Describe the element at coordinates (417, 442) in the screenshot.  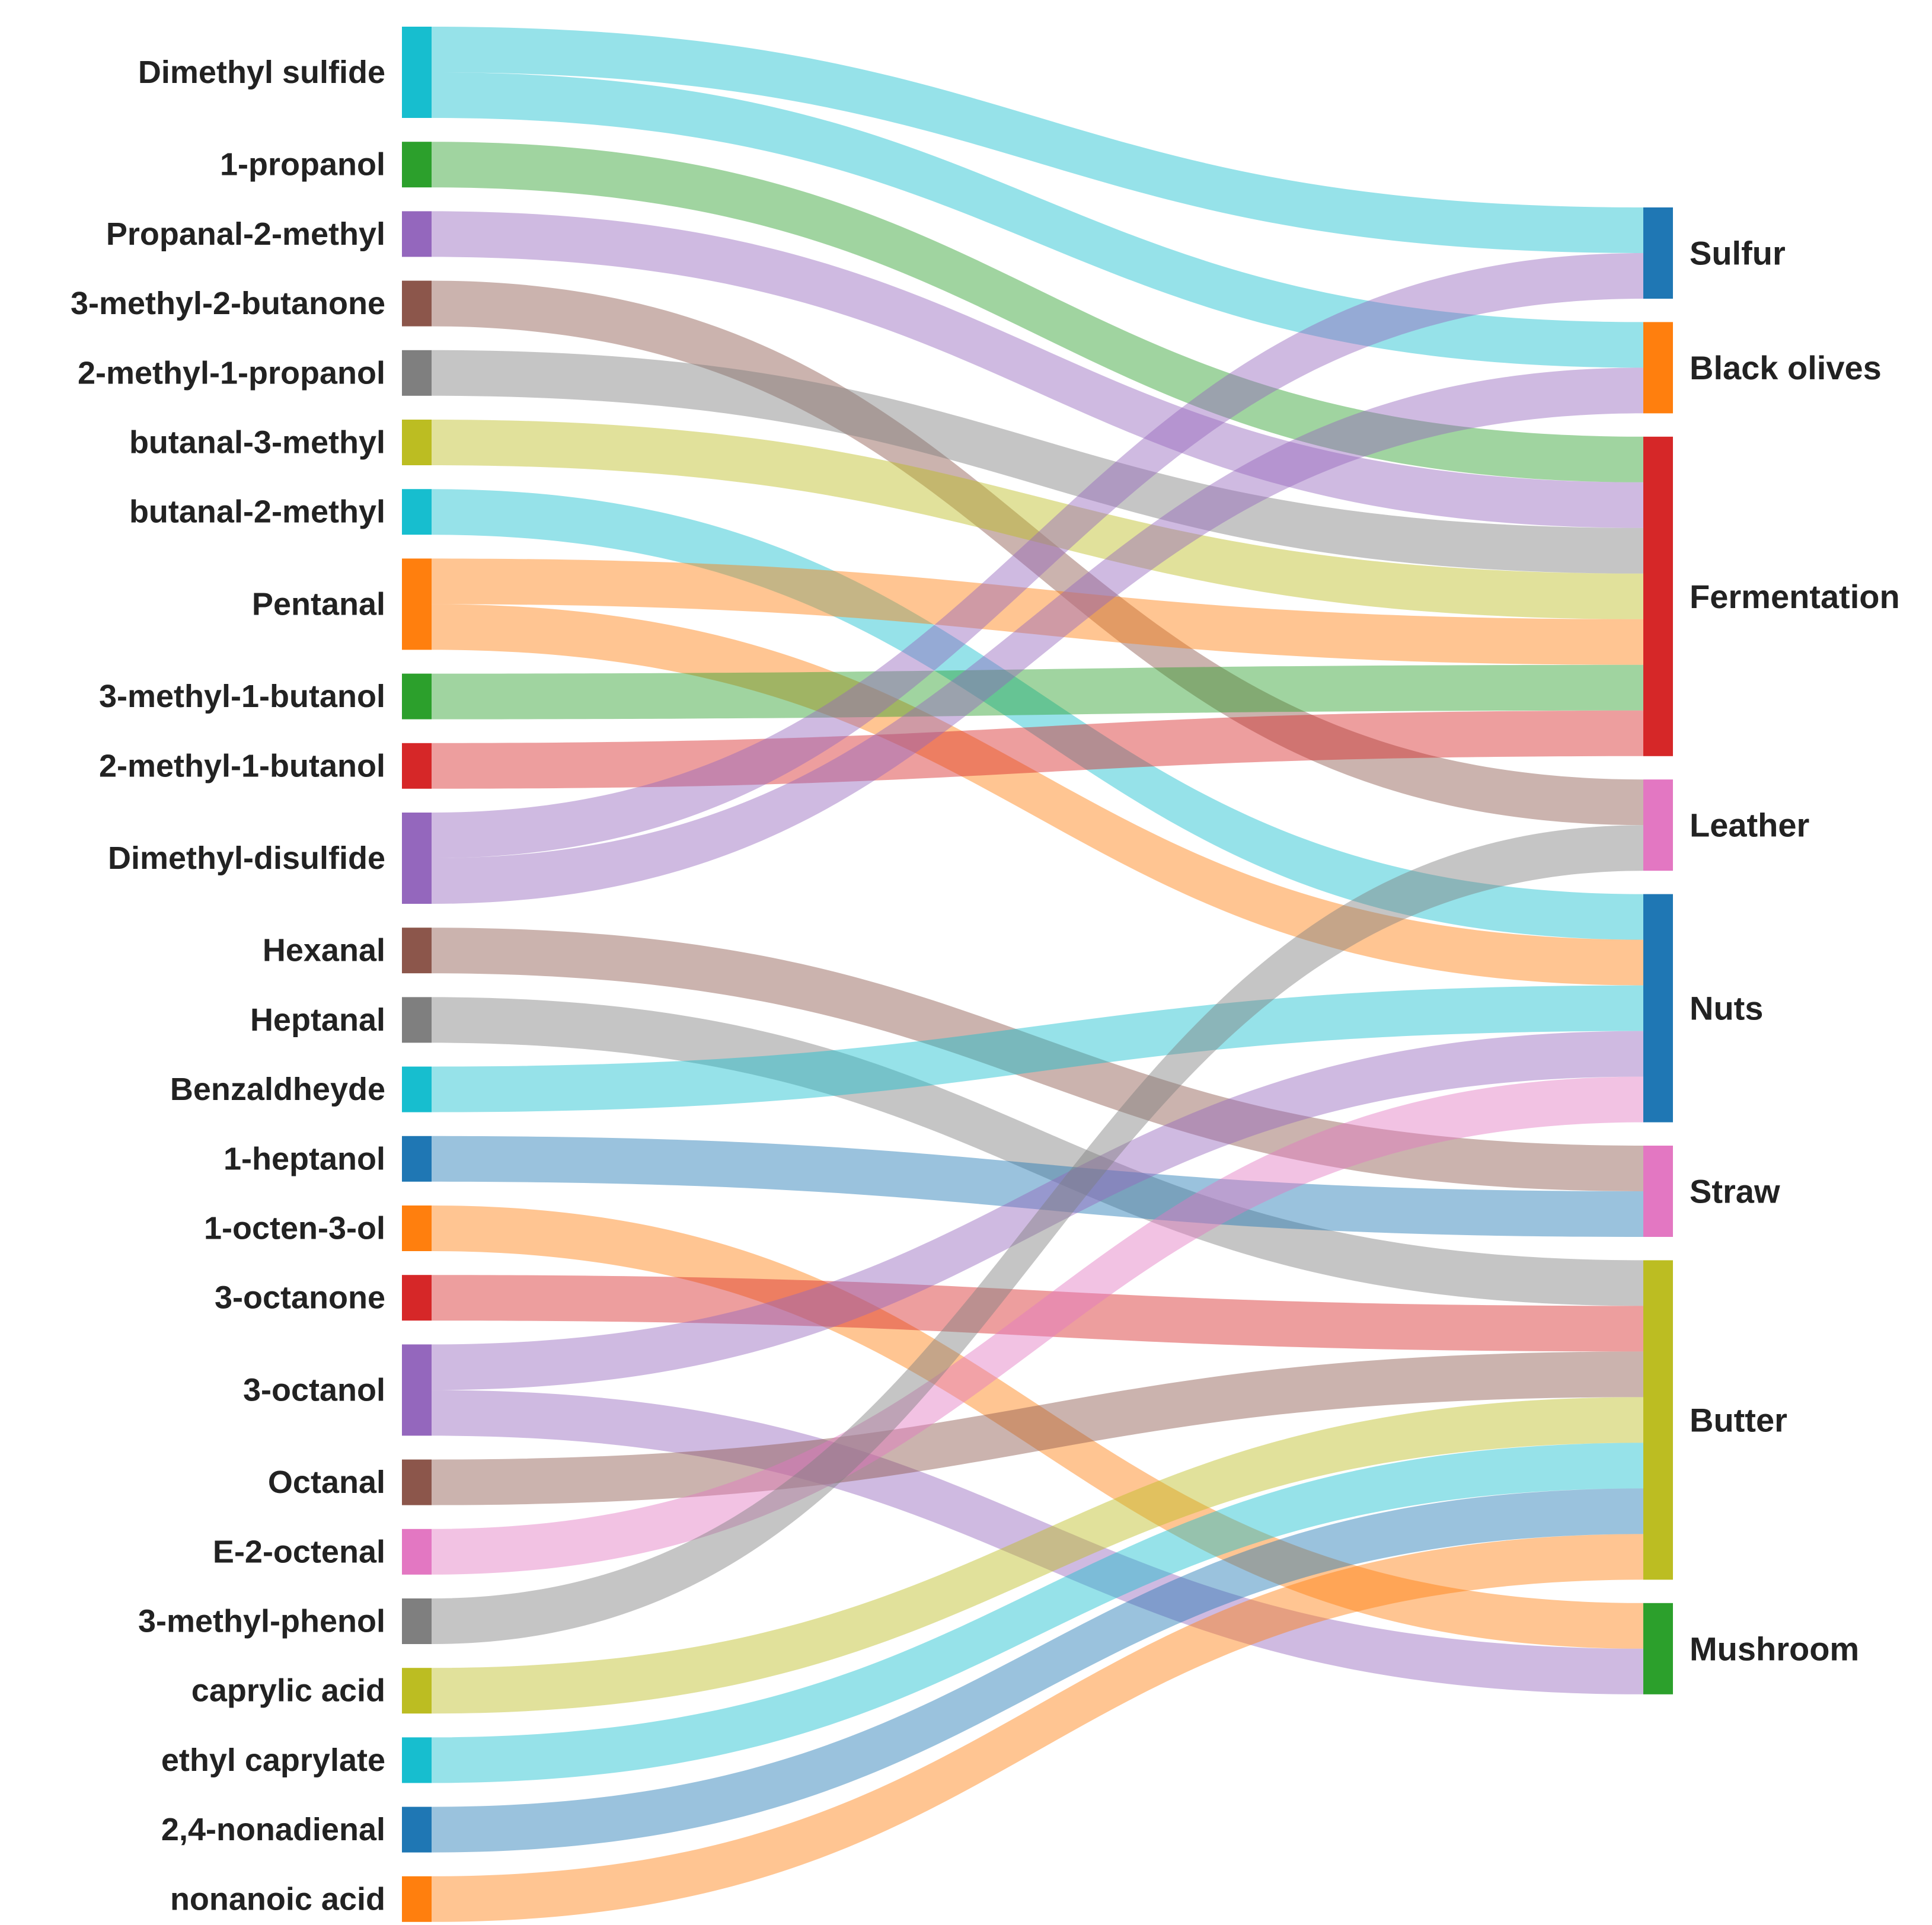
I see `source-node-butanal-3-methyl` at that location.